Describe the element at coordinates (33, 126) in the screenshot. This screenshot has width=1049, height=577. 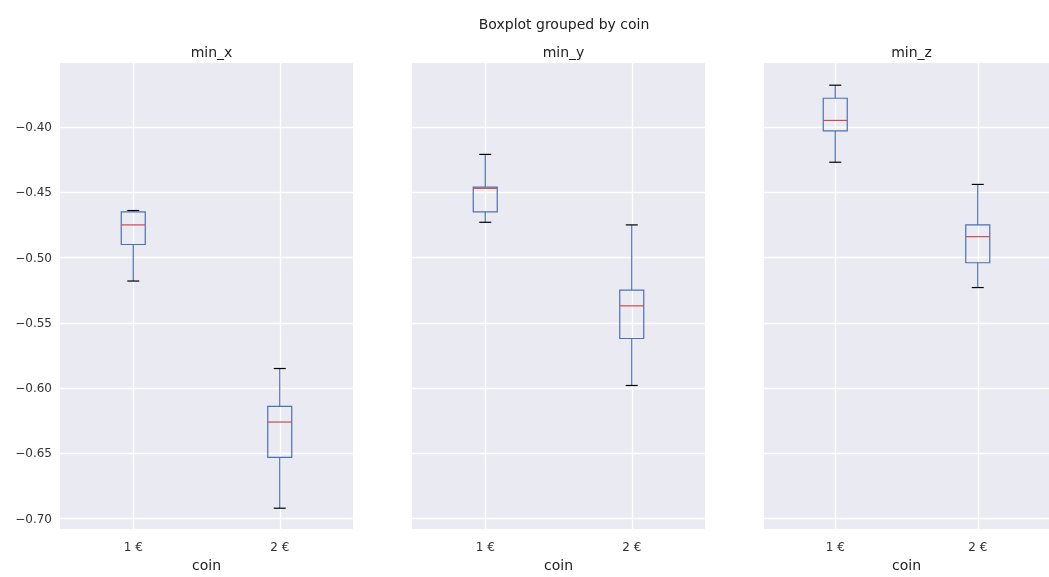
I see `y-tick-label: −0.40` at that location.